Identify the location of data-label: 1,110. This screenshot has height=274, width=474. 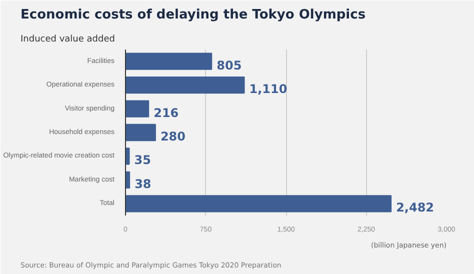
(268, 89).